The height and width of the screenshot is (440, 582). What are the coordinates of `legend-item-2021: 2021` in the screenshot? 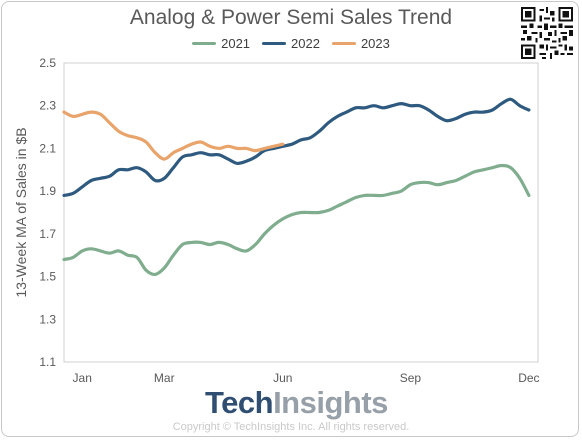 It's located at (221, 43).